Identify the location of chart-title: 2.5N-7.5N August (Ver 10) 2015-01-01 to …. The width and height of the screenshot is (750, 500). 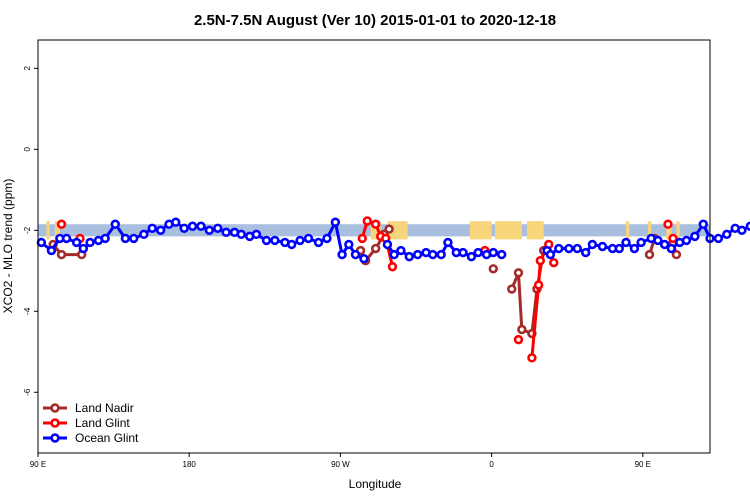
(375, 20).